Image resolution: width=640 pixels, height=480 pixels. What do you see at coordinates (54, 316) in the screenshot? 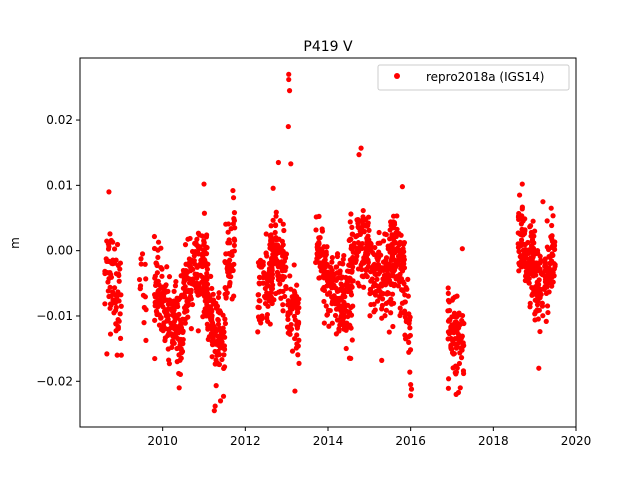
I see `y-tick-label: −0.01` at bounding box center [54, 316].